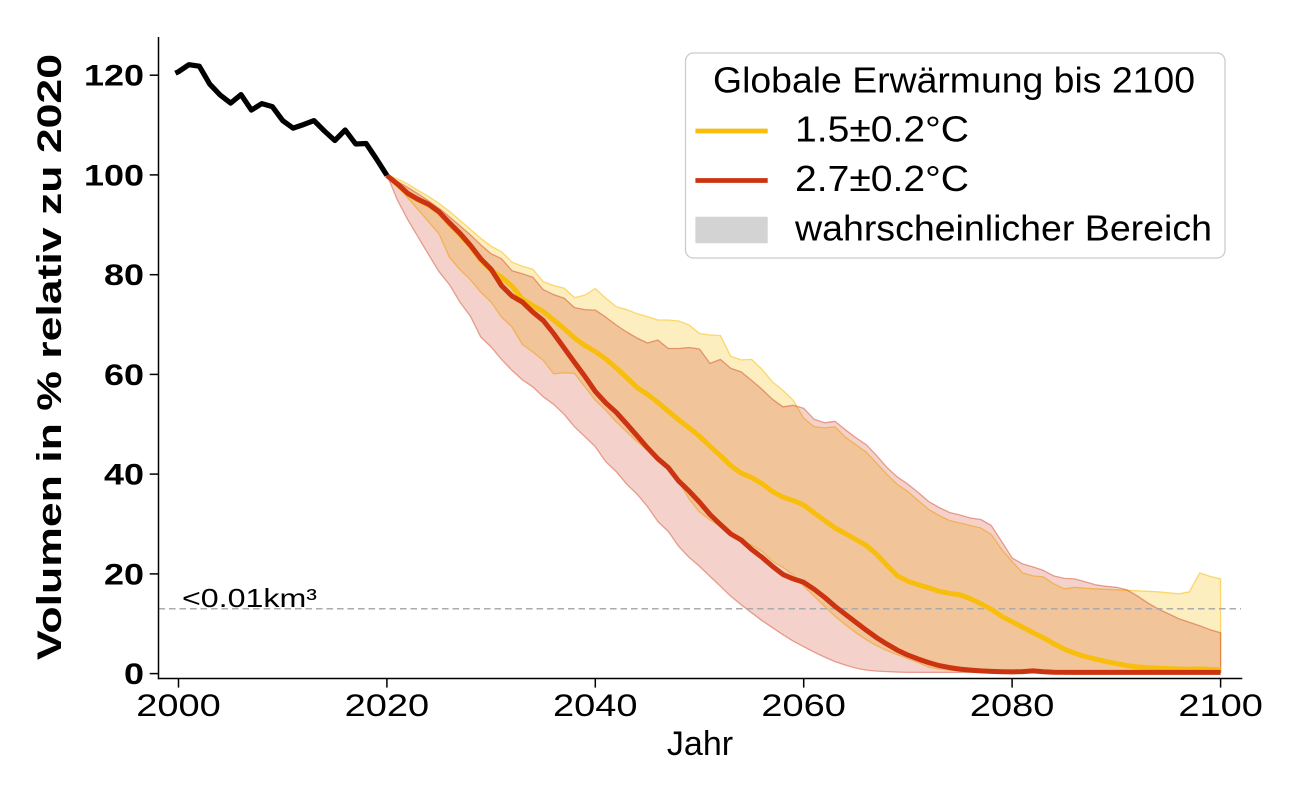 This screenshot has width=1300, height=800. What do you see at coordinates (882, 178) in the screenshot?
I see `svg-text: 2.7±0.2°C` at bounding box center [882, 178].